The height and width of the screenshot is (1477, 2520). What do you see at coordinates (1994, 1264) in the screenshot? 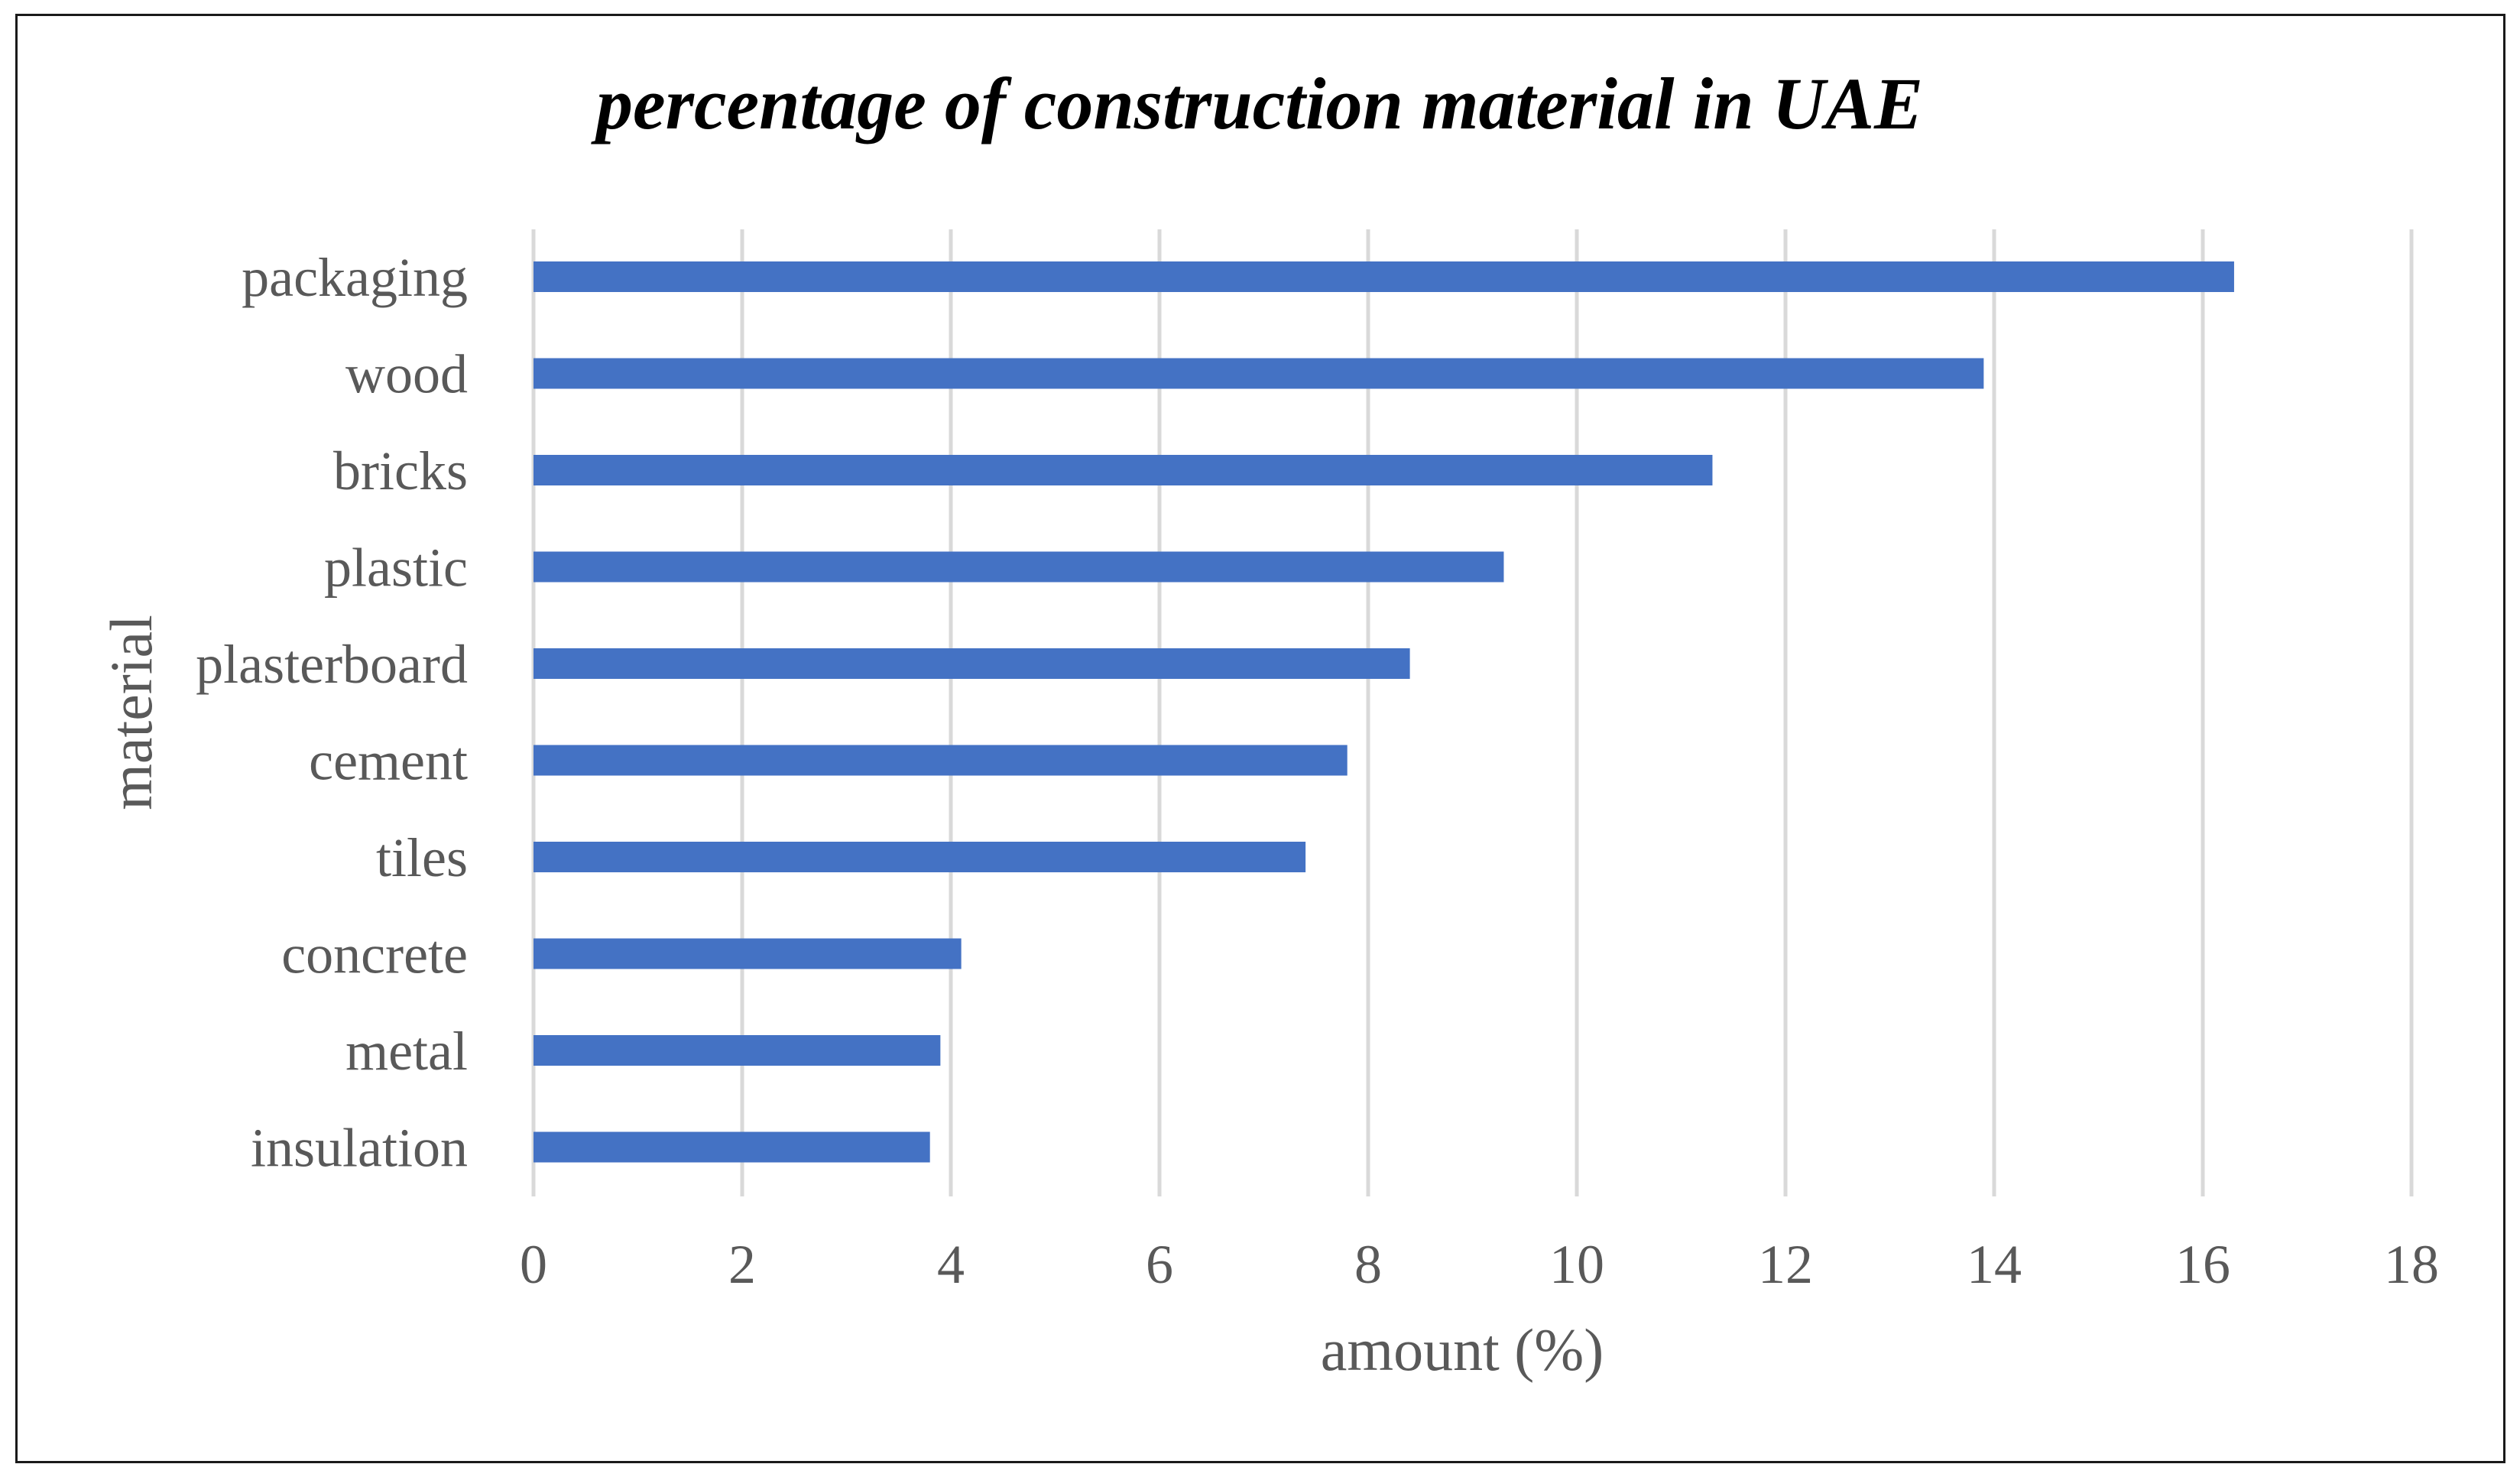
I see `x-tick-label: 14` at bounding box center [1994, 1264].